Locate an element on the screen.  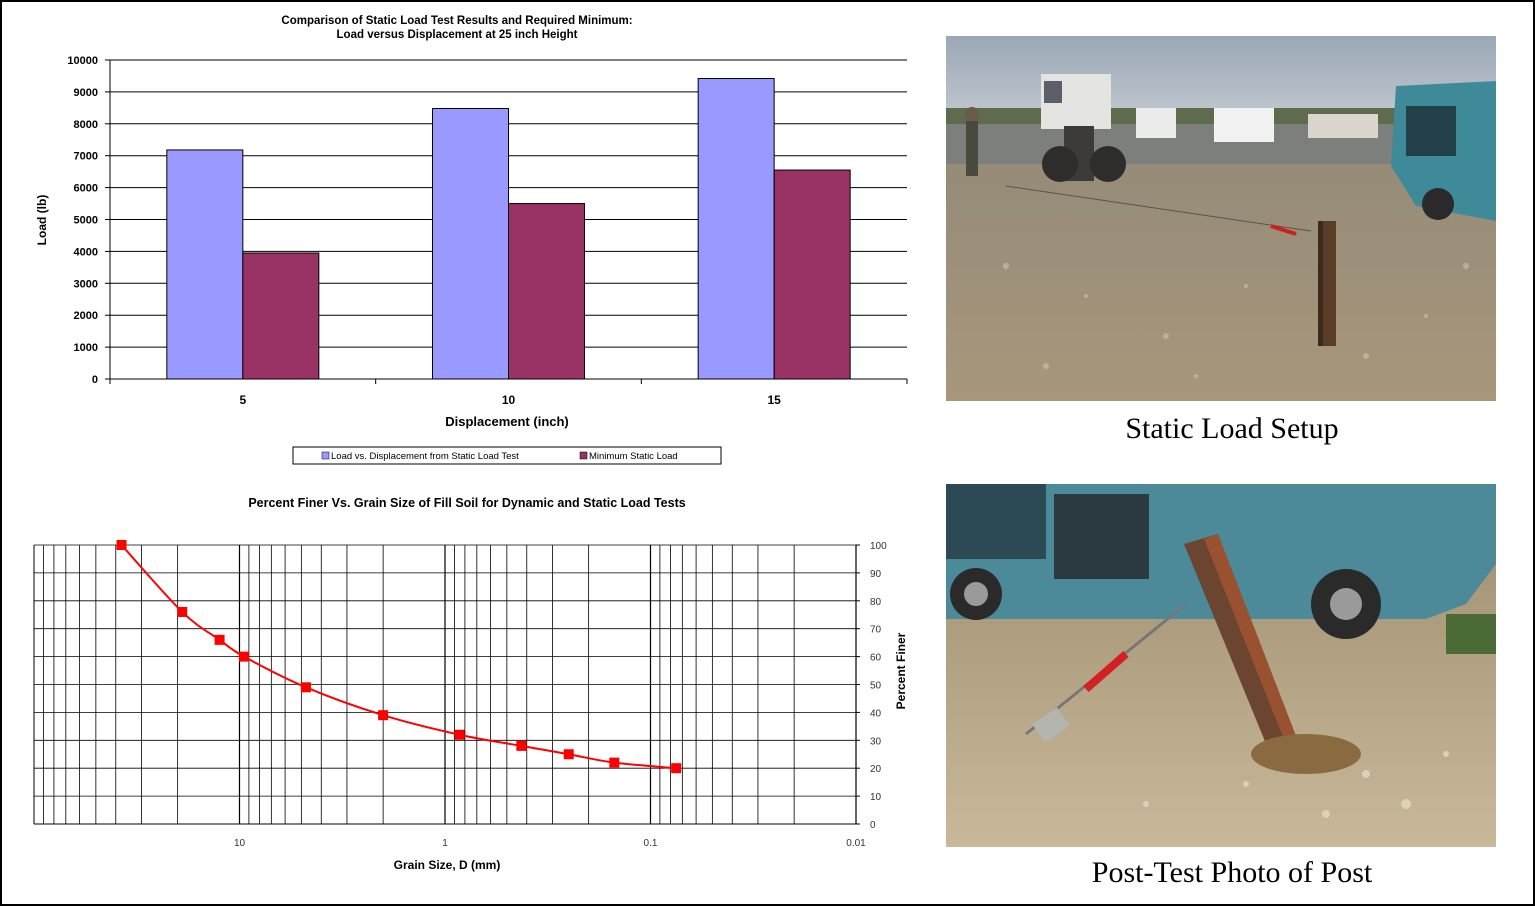
bar-y-tick-label: 6000 is located at coordinates (86, 189).